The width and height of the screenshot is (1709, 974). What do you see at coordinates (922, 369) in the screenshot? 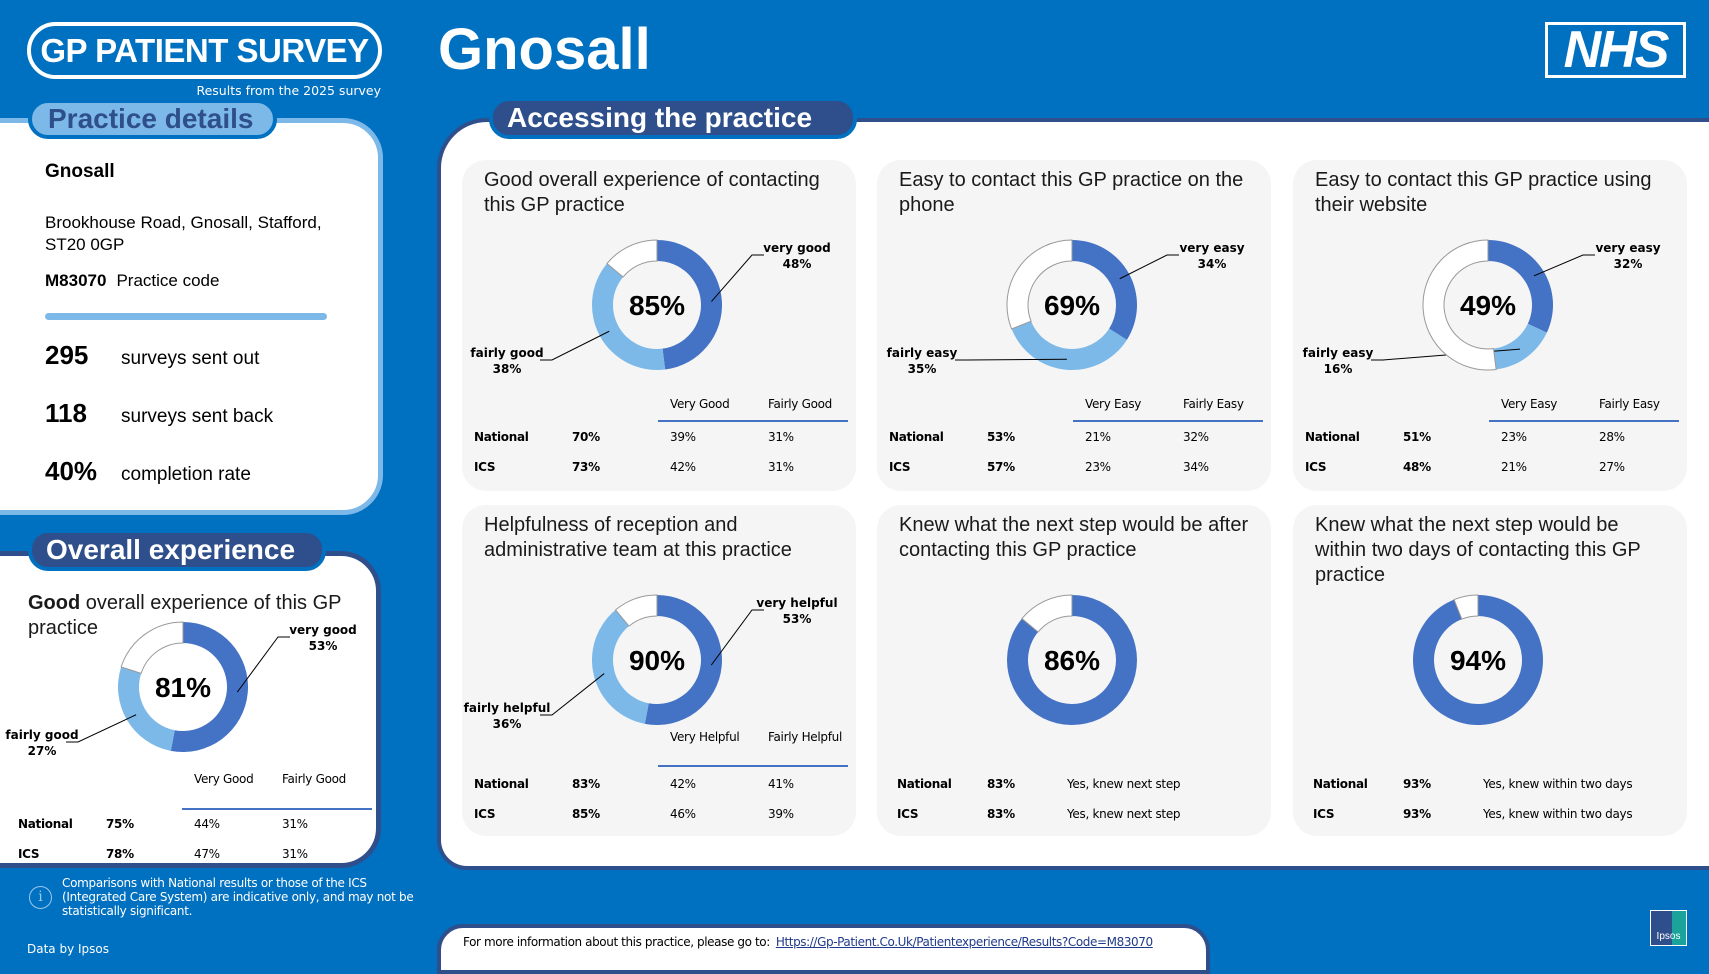
I see `segment-value: 35%` at bounding box center [922, 369].